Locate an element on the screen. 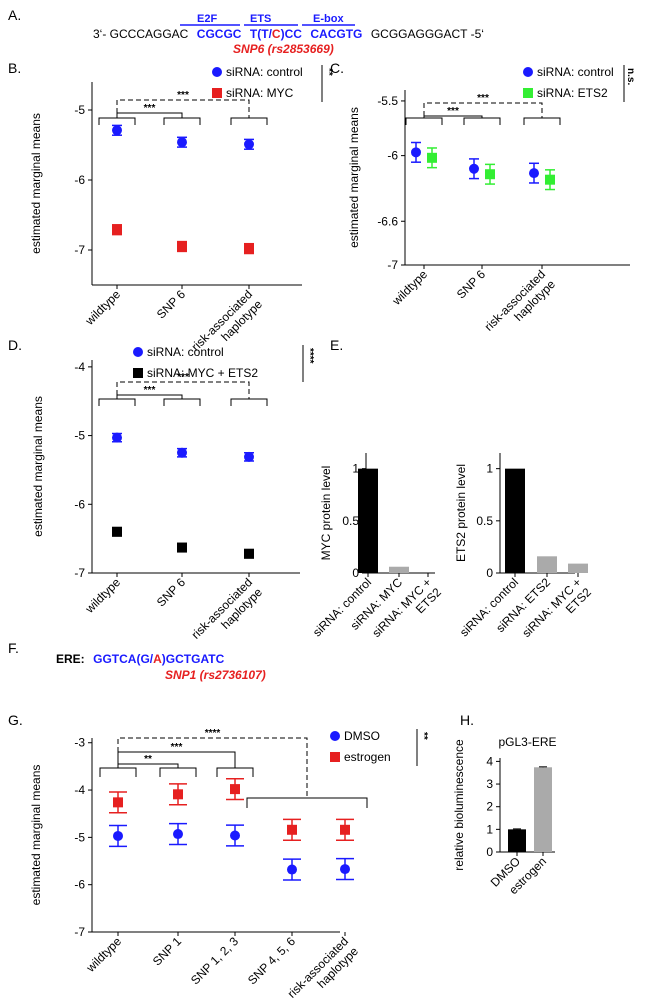 Image resolution: width=650 pixels, height=1006 pixels. x-tick-label: SNP 6 is located at coordinates (171, 592).